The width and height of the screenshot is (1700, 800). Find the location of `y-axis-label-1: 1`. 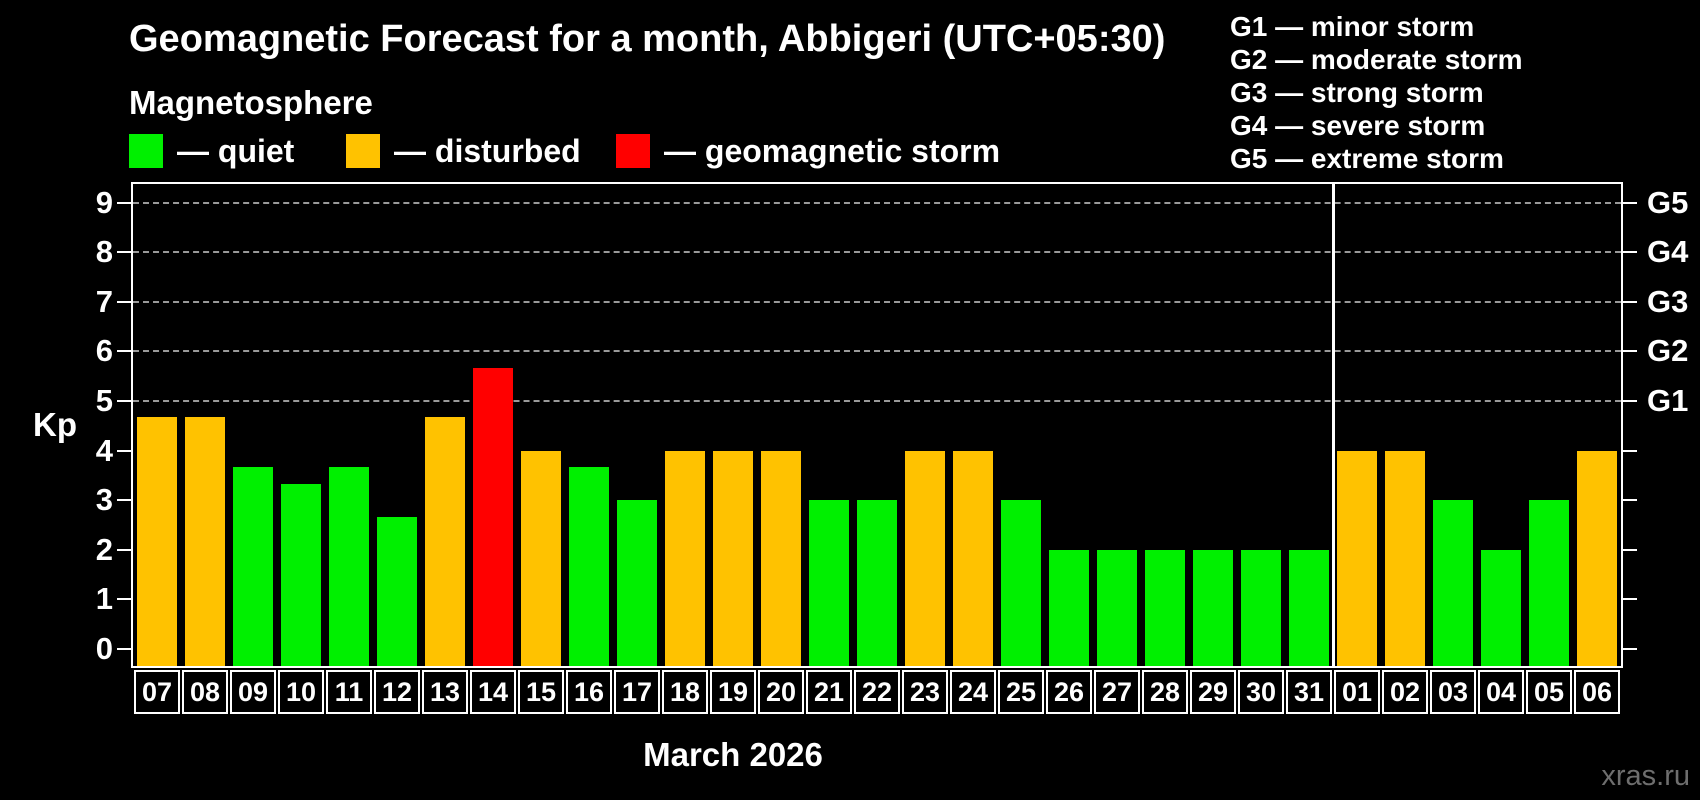

y-axis-label-1: 1 is located at coordinates (104, 599).